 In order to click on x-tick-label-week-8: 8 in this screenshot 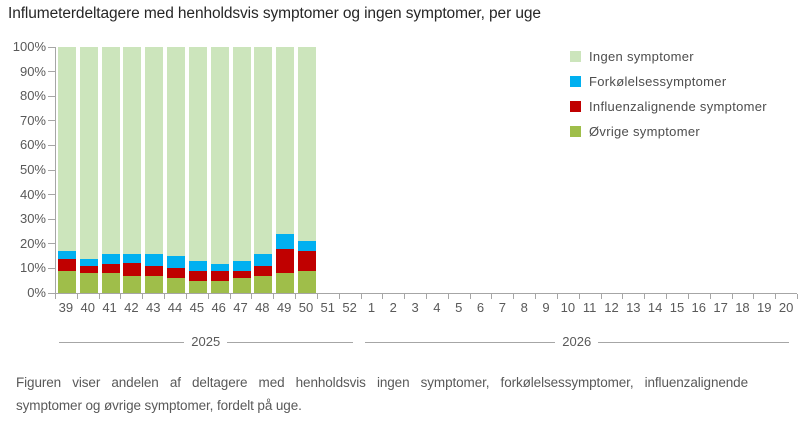, I will do `click(524, 307)`.